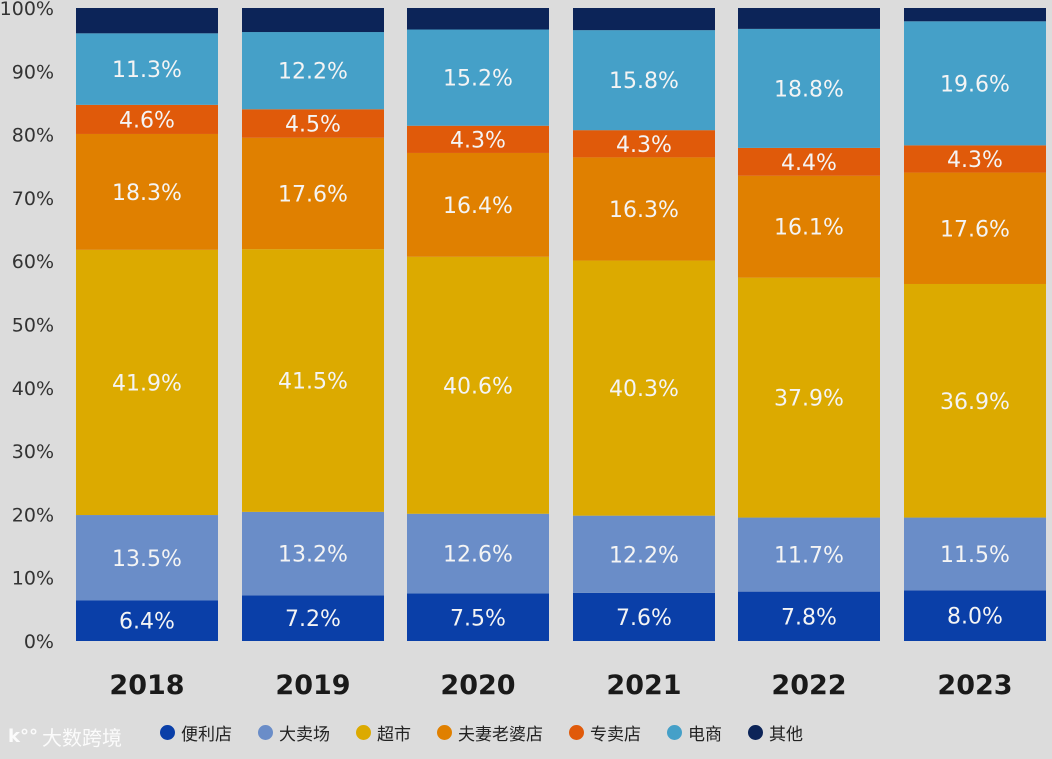 The width and height of the screenshot is (1052, 759). I want to click on y-tick-label: 30%, so click(33, 452).